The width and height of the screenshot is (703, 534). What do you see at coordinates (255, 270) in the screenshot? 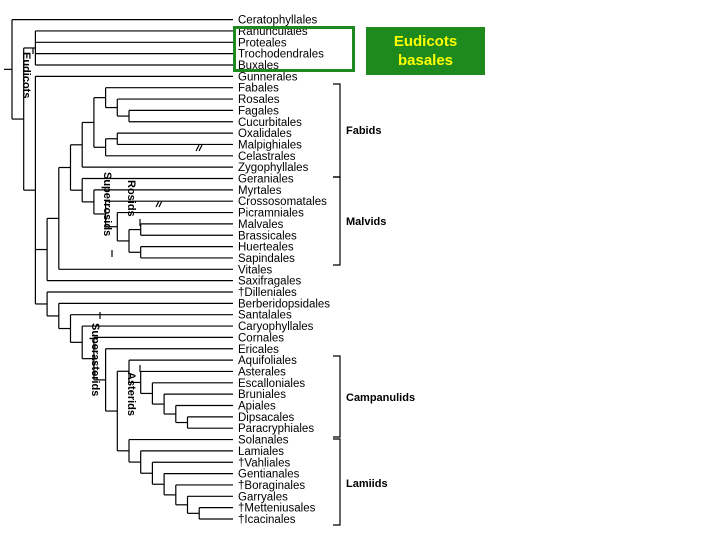
I see `taxon-label: Vitales` at bounding box center [255, 270].